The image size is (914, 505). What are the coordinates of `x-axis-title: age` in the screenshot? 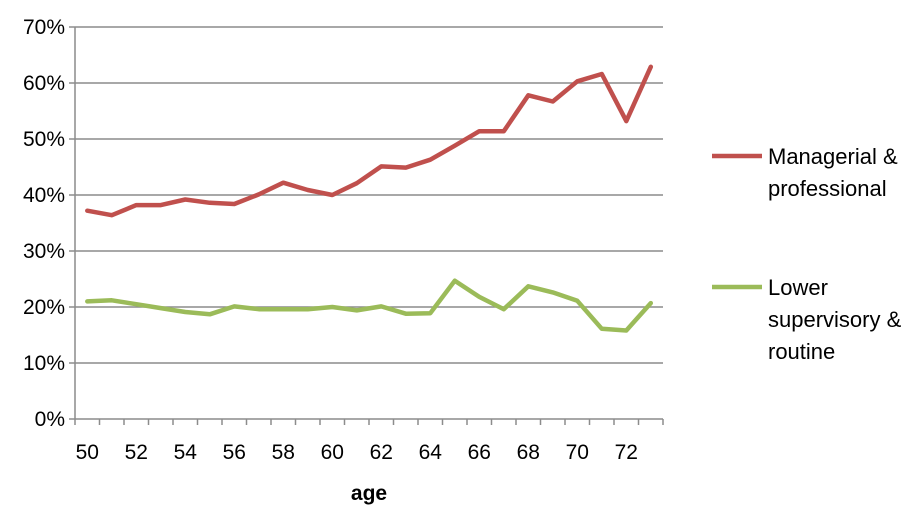 It's located at (369, 493).